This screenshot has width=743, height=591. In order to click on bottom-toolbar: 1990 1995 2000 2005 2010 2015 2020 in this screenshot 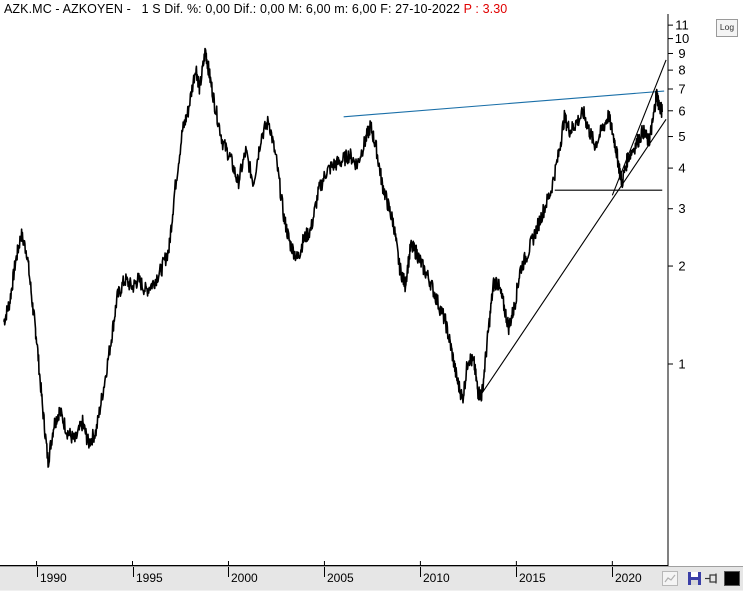, I will do `click(371, 578)`.